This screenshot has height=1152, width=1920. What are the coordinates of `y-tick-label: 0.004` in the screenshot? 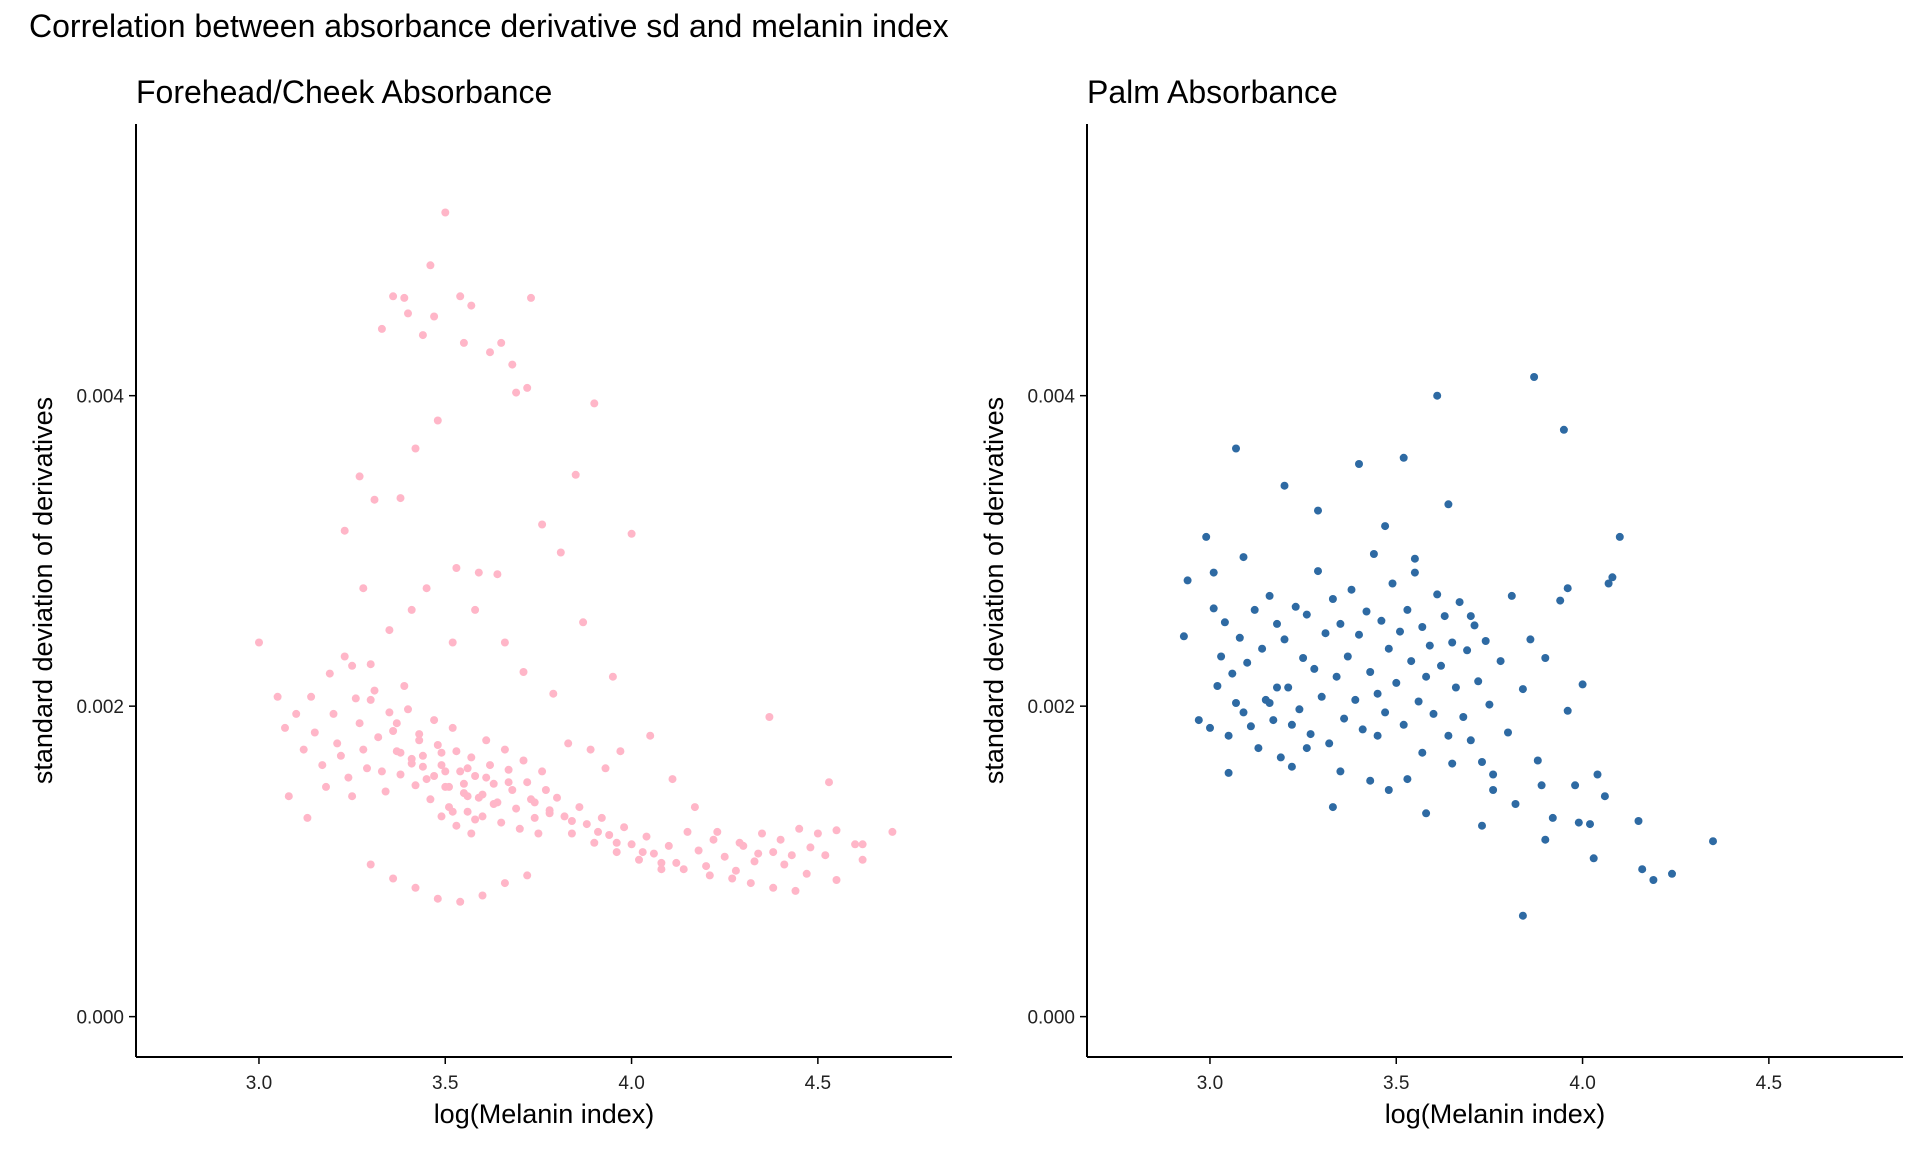 It's located at (1051, 397).